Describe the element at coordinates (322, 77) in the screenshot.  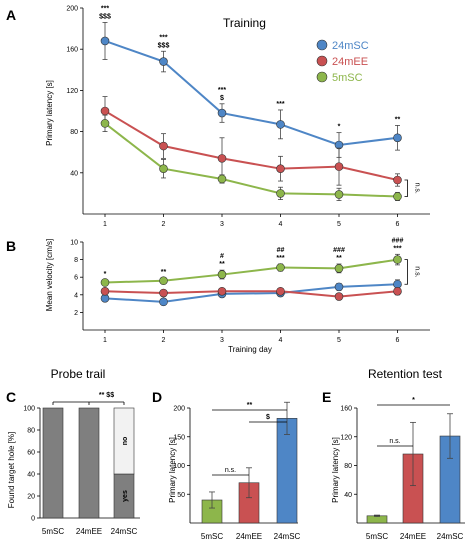
I see `legend-5msc-marker` at that location.